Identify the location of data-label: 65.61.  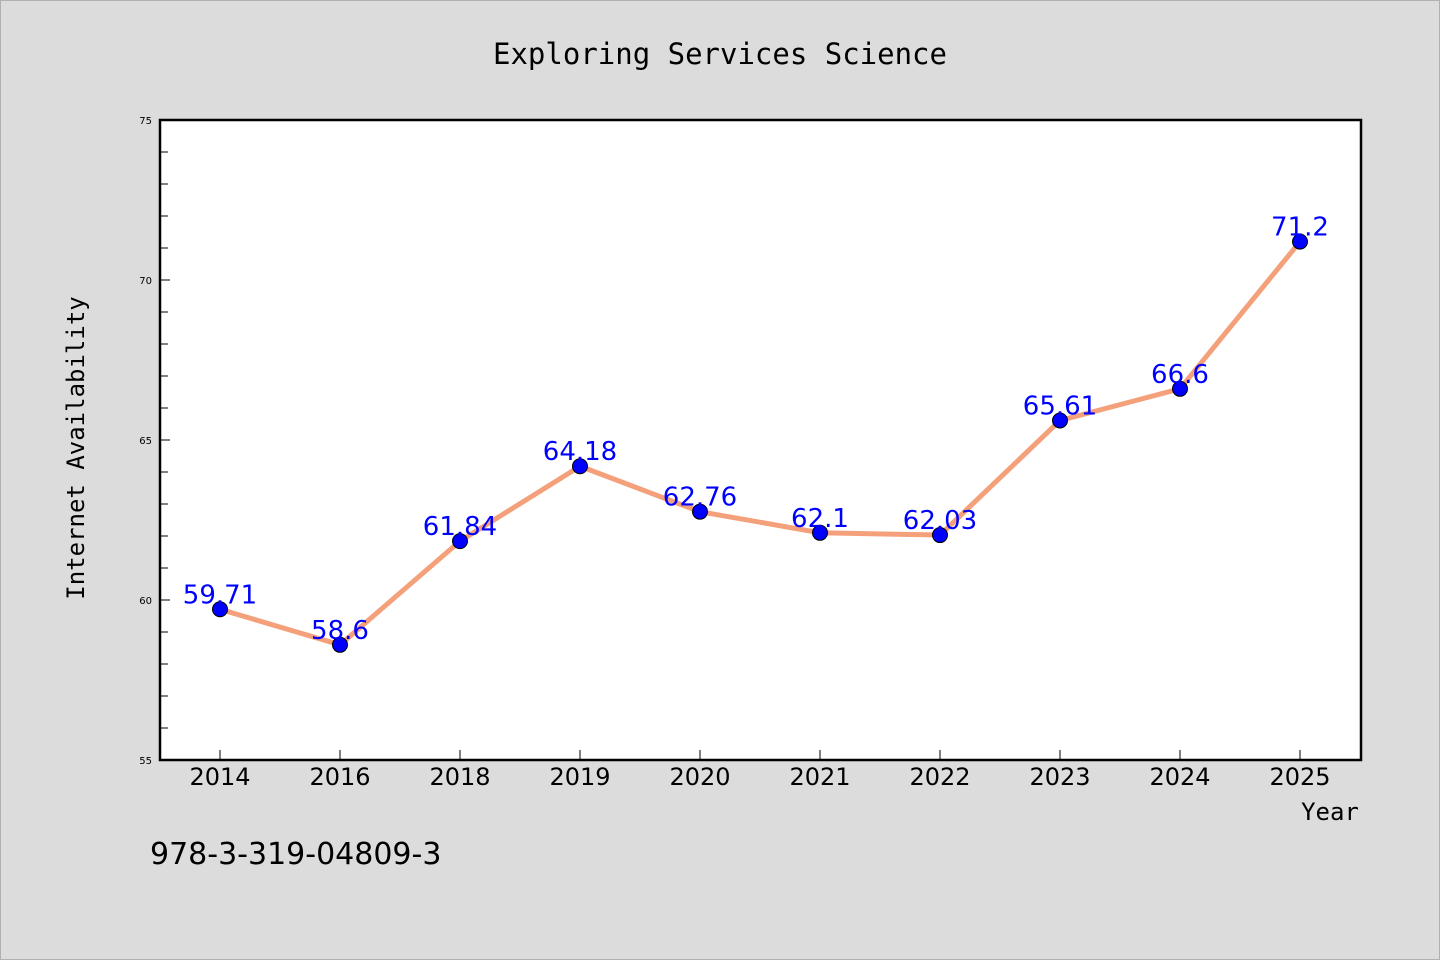
(1060, 406).